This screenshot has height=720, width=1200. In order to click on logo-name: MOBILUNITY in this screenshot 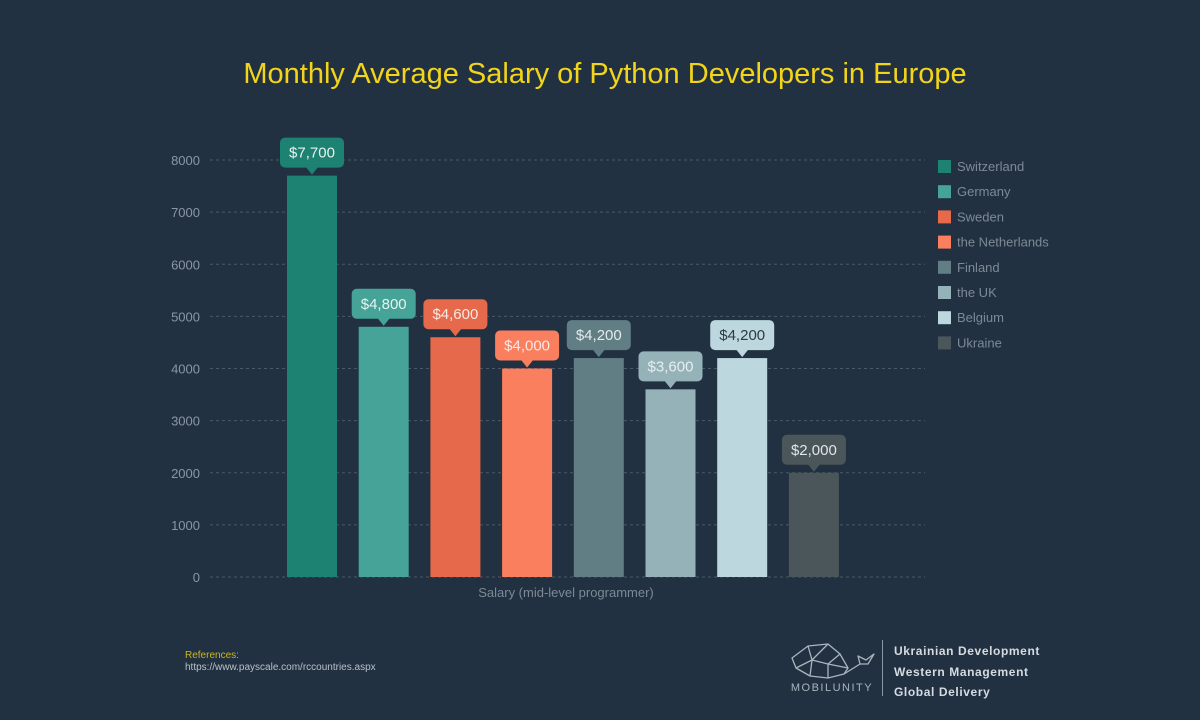, I will do `click(832, 688)`.